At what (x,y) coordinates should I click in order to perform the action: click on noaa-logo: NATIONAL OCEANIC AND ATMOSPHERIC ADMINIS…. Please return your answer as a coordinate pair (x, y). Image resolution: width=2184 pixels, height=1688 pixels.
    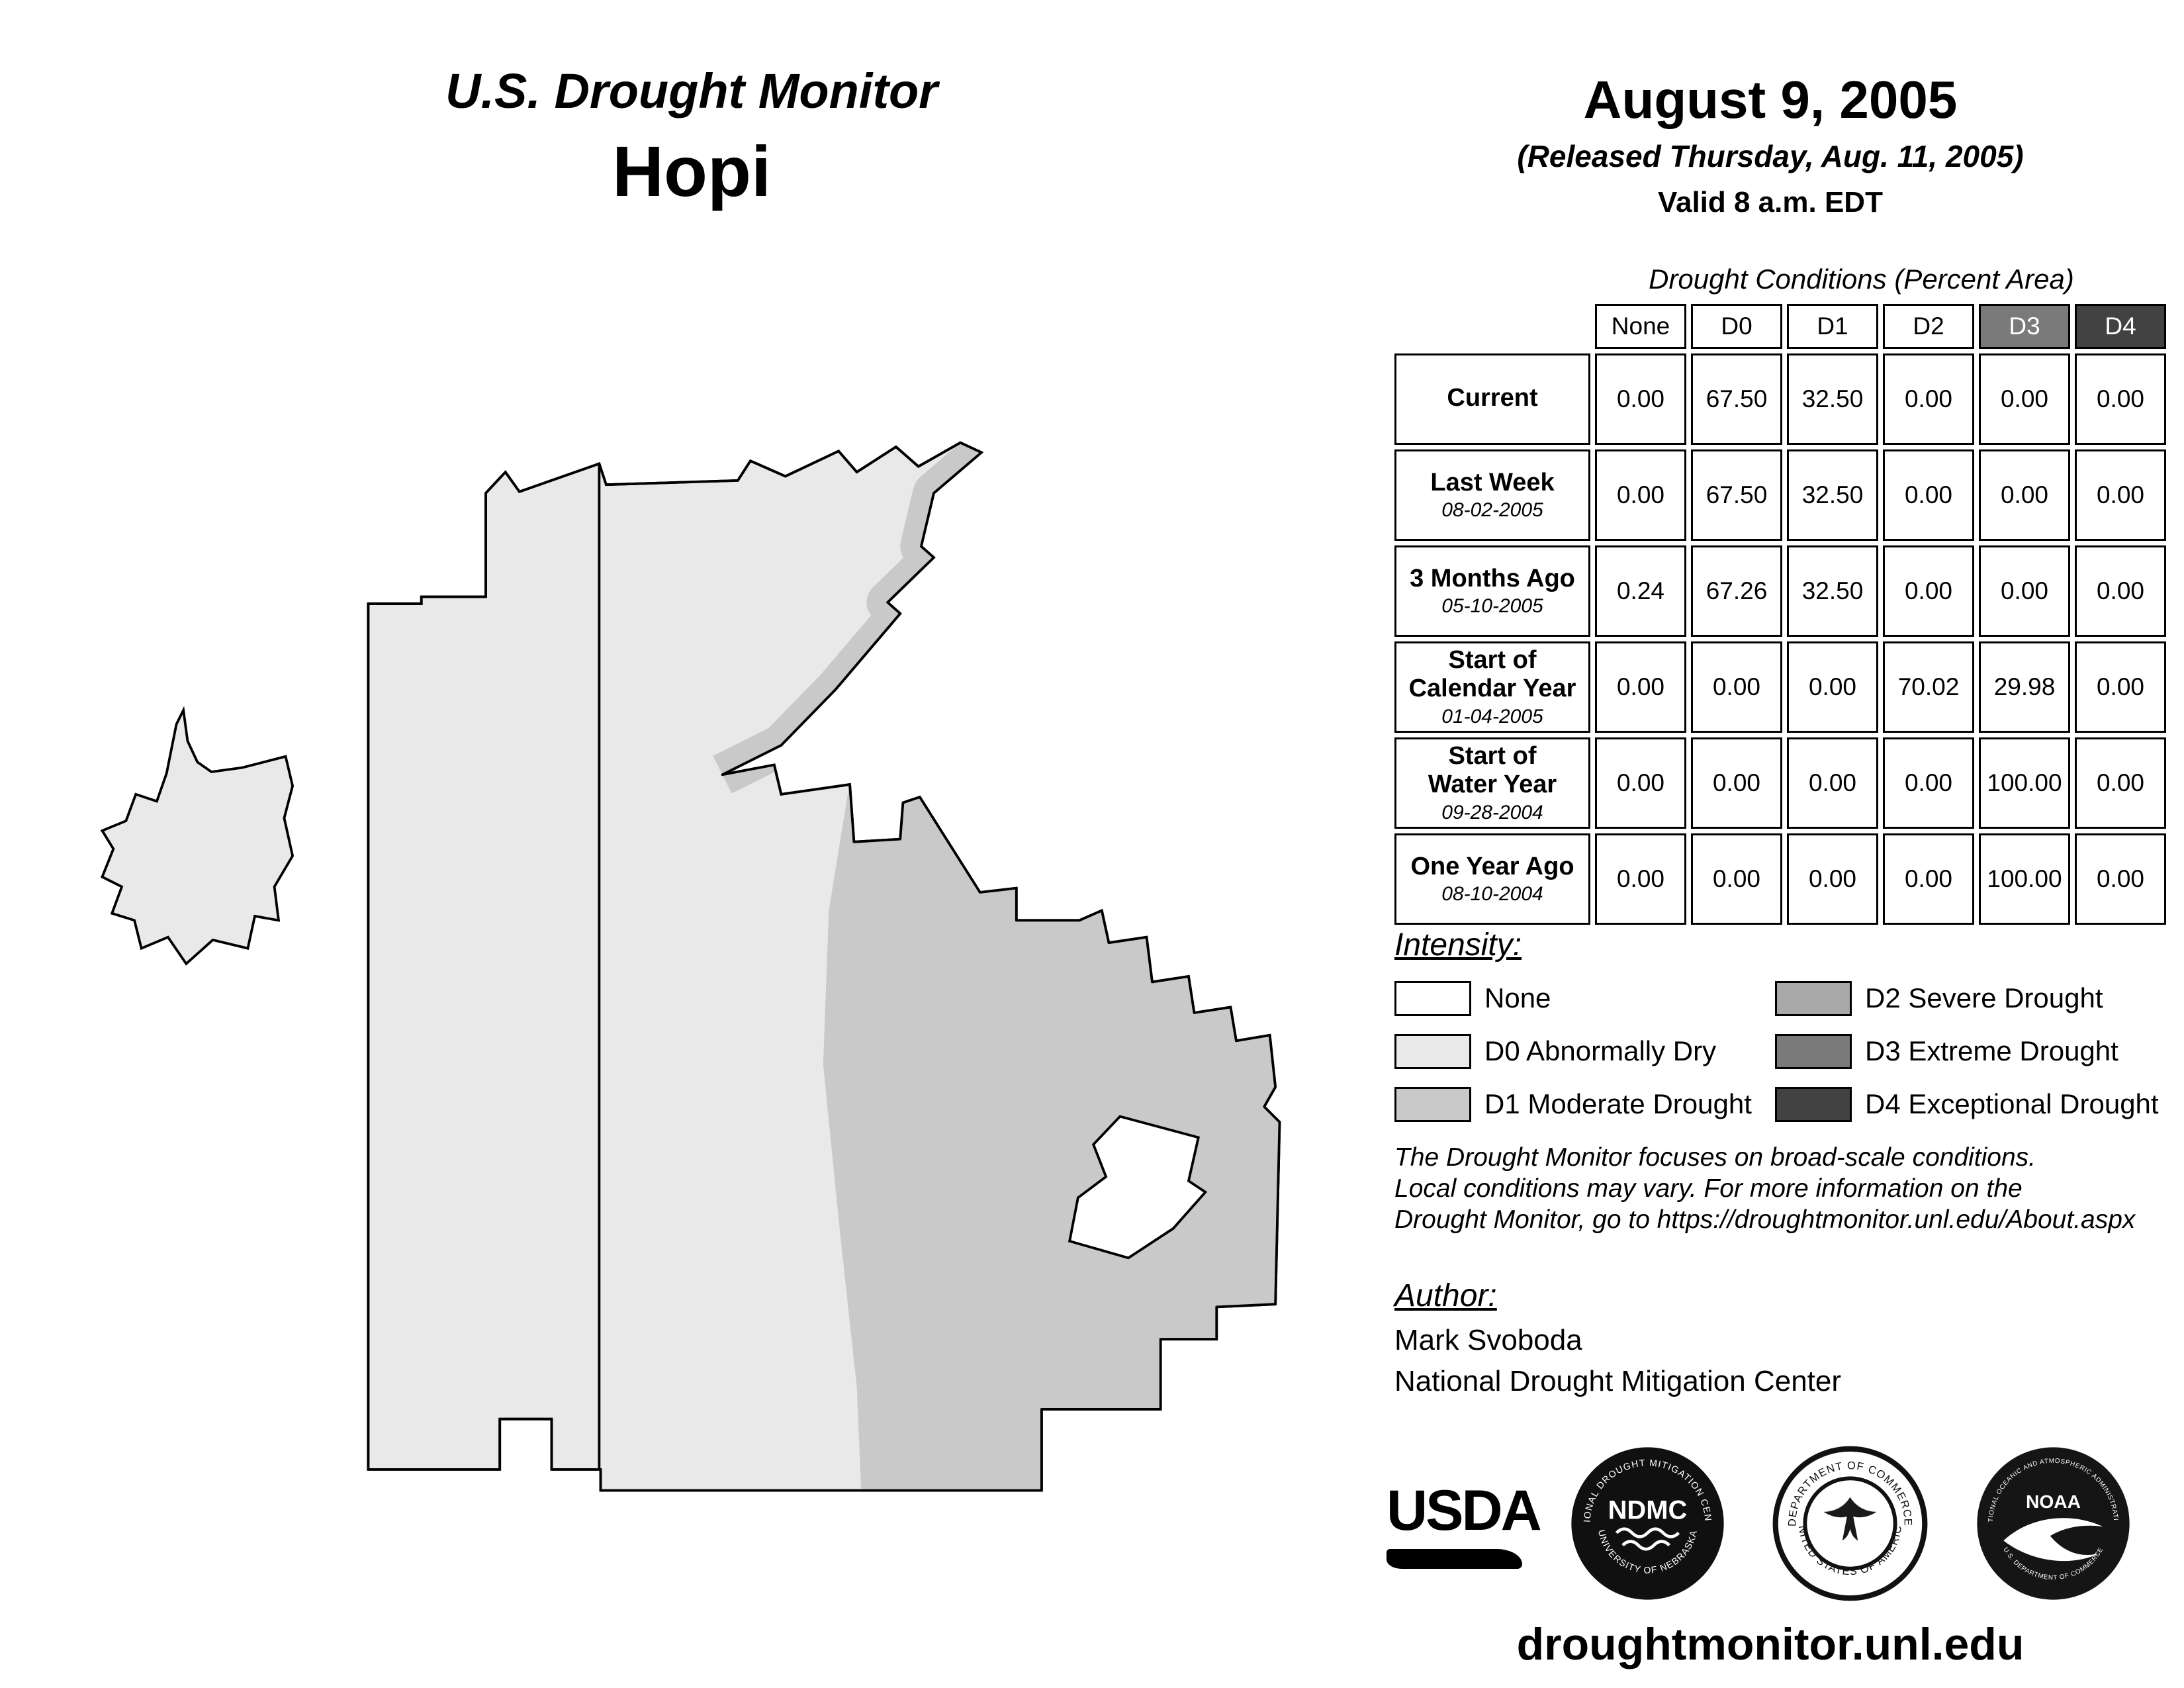
    Looking at the image, I should click on (2053, 1523).